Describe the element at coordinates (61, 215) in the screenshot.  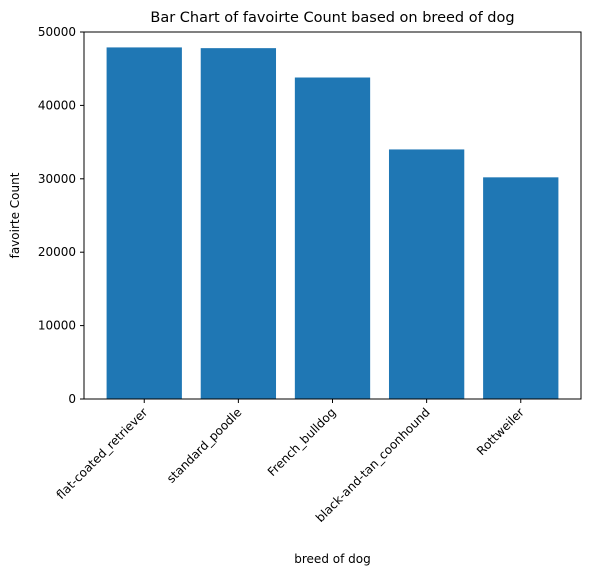
I see `y-axis-ticks: 0 10000 20000 30000 40000 50000` at that location.